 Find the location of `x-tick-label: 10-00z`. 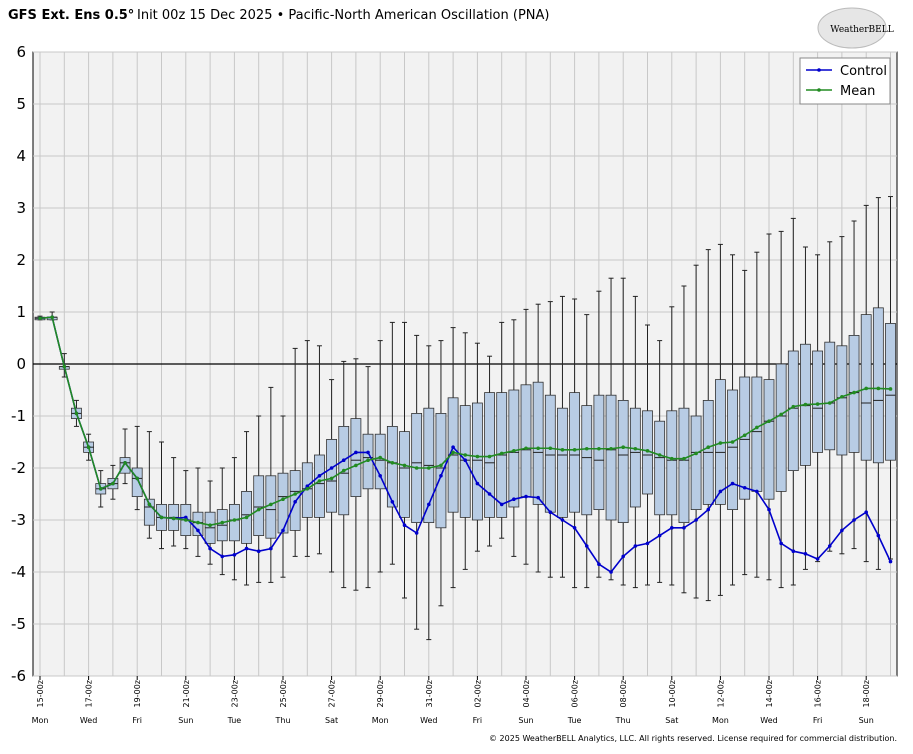

x-tick-label: 10-00z is located at coordinates (672, 693).